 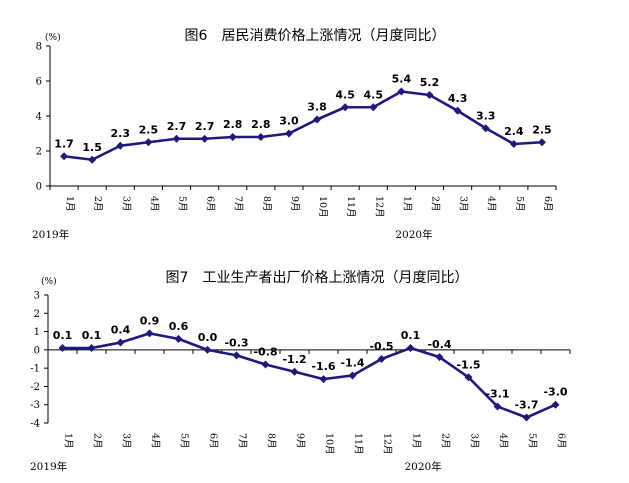 What do you see at coordinates (381, 346) in the screenshot?
I see `ppi-data-label: -0.5` at bounding box center [381, 346].